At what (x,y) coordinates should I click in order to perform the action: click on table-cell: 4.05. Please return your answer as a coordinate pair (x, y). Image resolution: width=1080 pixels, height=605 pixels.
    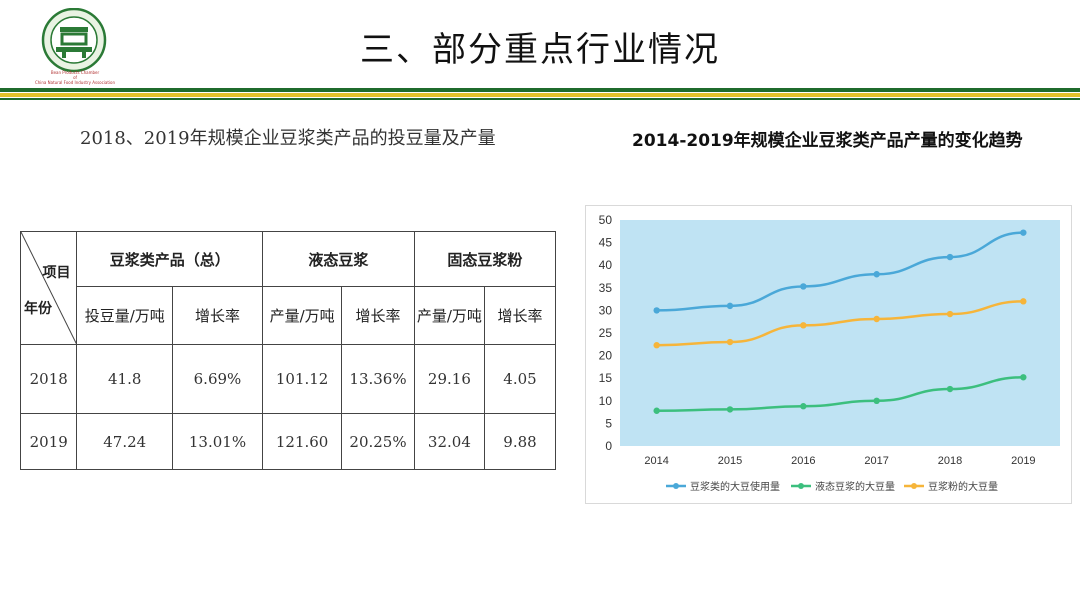
    Looking at the image, I should click on (520, 379).